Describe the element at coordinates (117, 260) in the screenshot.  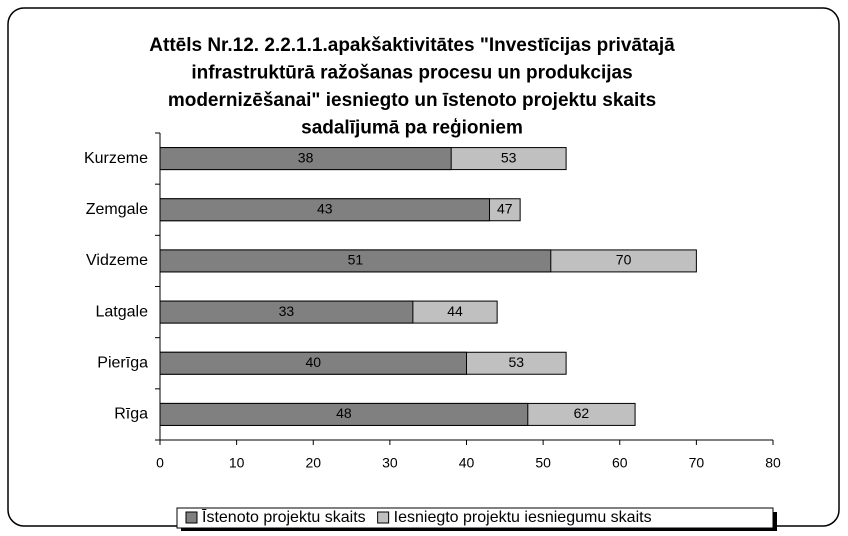
I see `y-tick-label: Vidzeme` at that location.